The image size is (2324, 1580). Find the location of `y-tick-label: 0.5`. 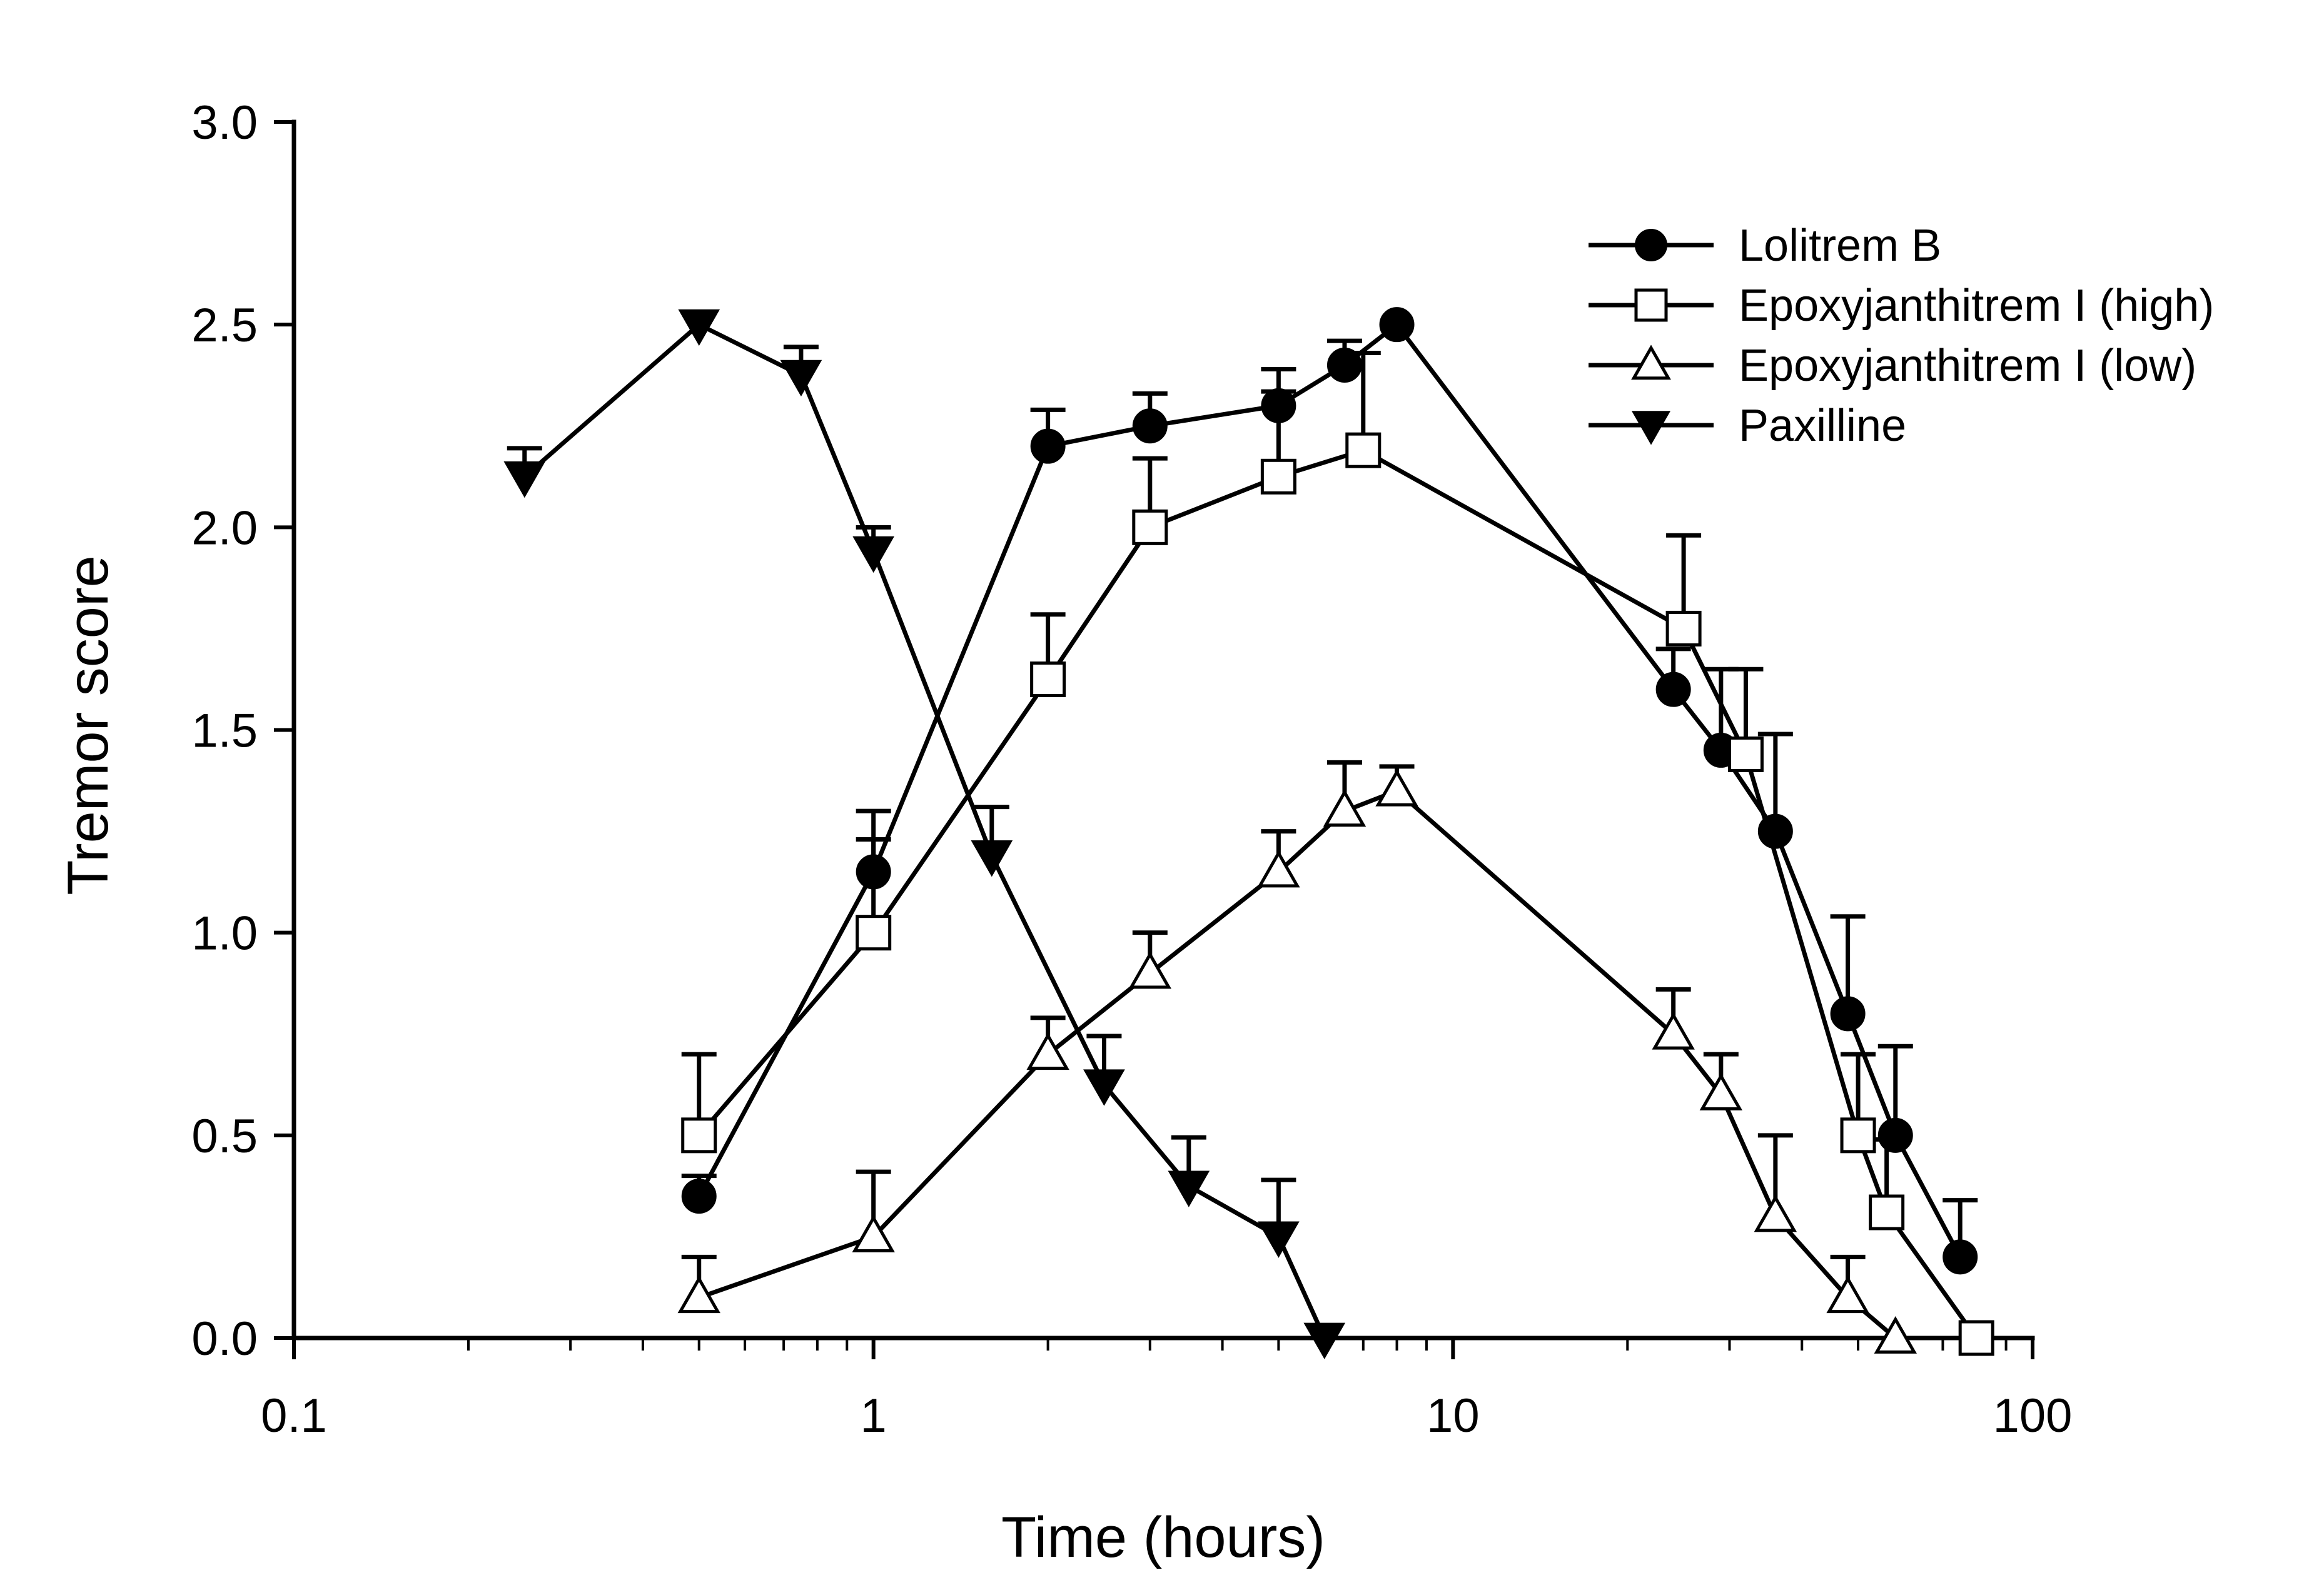

y-tick-label: 0.5 is located at coordinates (224, 1136).